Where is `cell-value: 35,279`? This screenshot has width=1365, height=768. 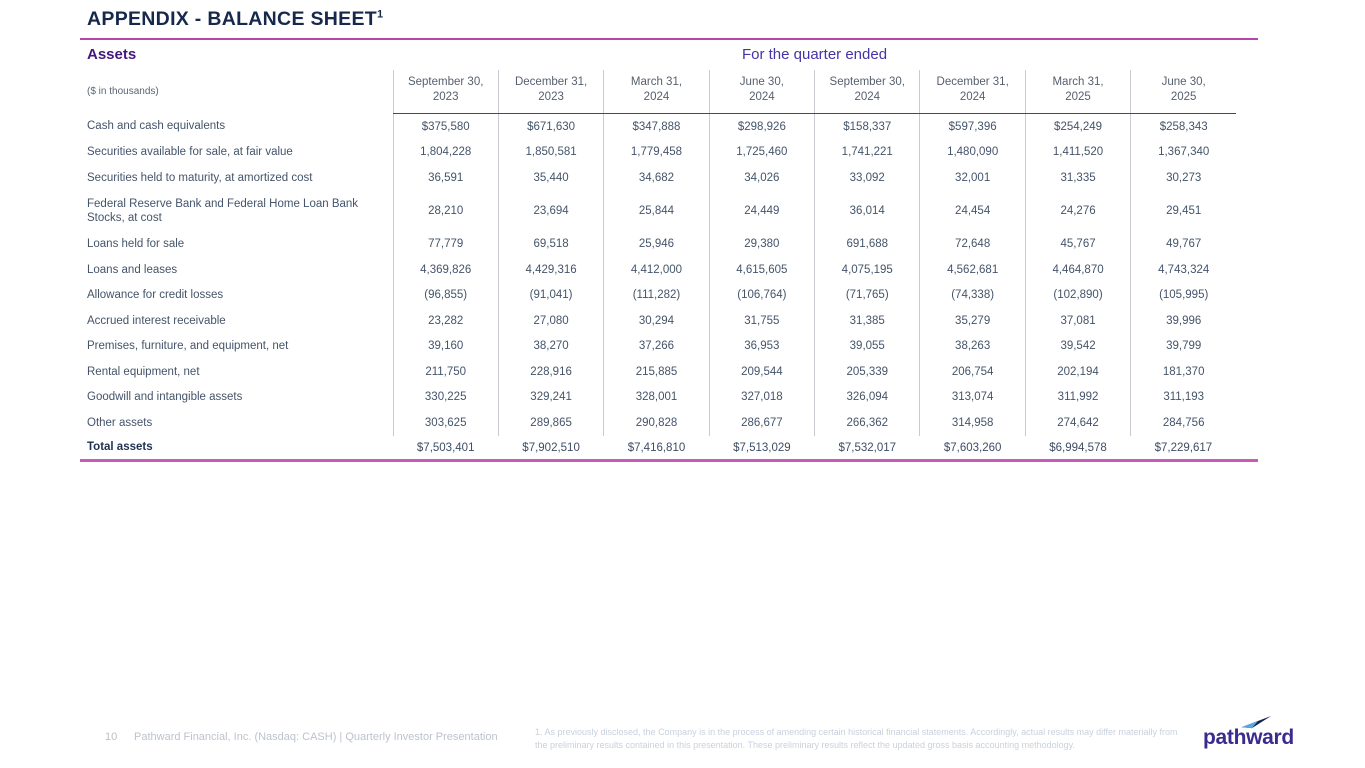 cell-value: 35,279 is located at coordinates (972, 321).